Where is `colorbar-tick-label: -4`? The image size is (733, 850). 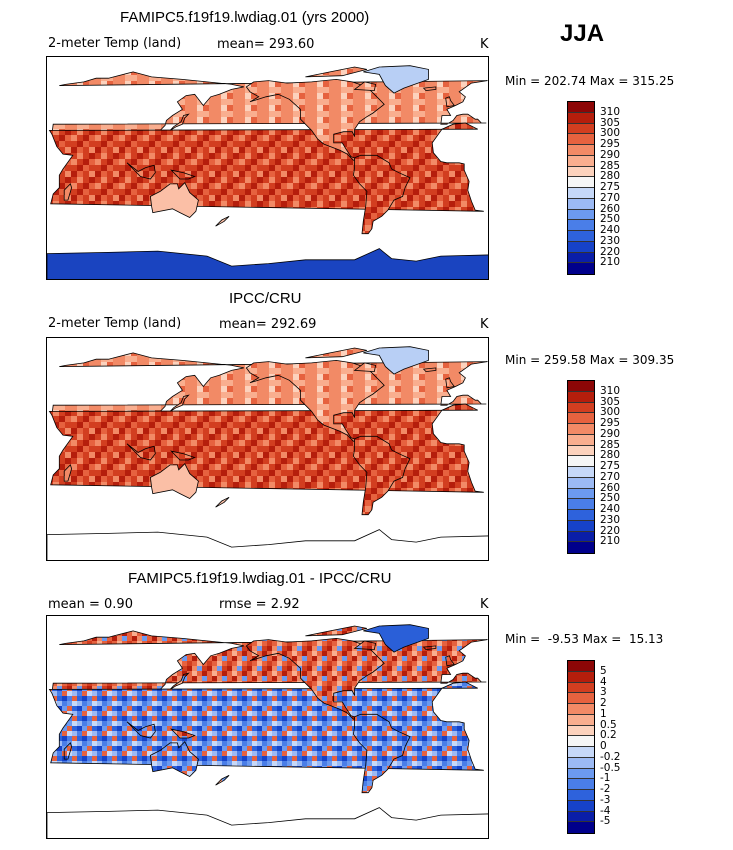
colorbar-tick-label: -4 is located at coordinates (605, 810).